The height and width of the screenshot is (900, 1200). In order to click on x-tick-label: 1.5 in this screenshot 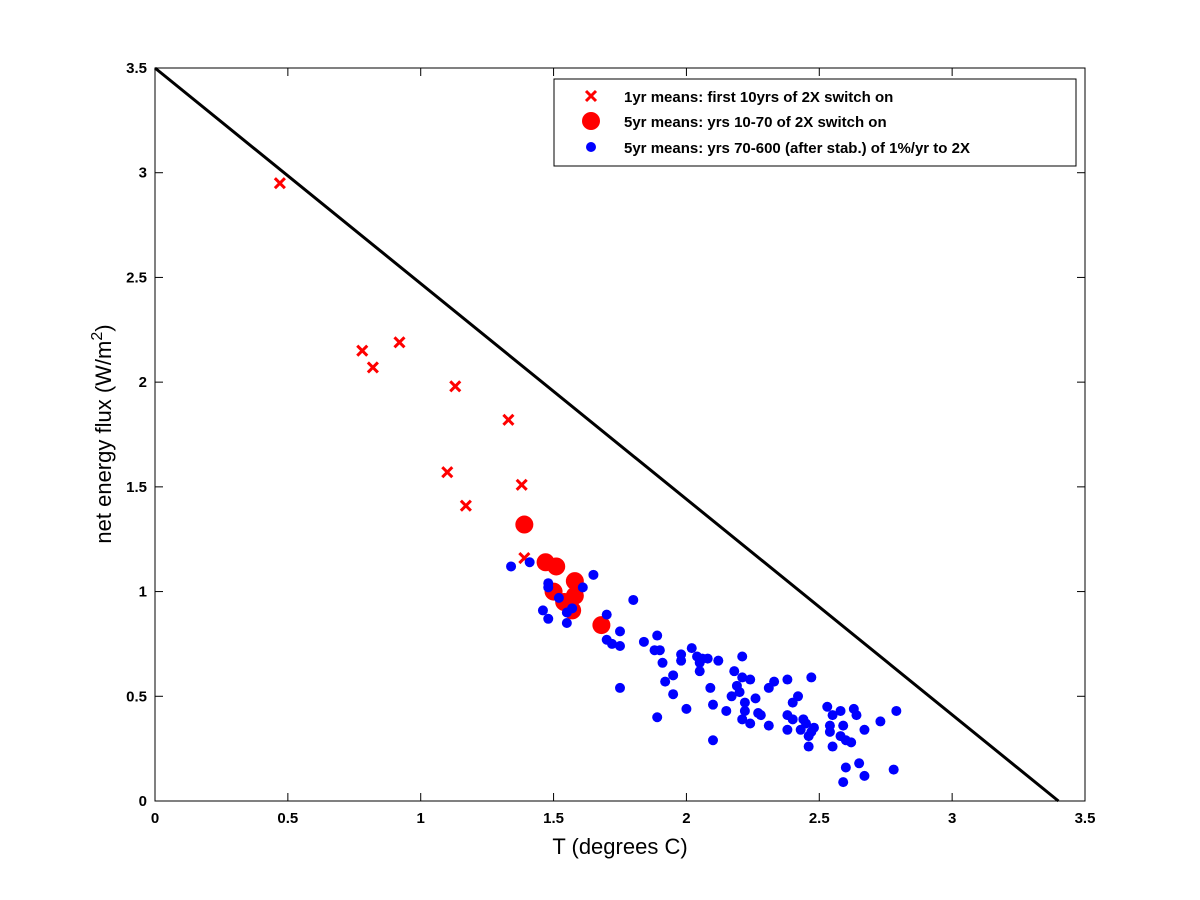, I will do `click(553, 818)`.